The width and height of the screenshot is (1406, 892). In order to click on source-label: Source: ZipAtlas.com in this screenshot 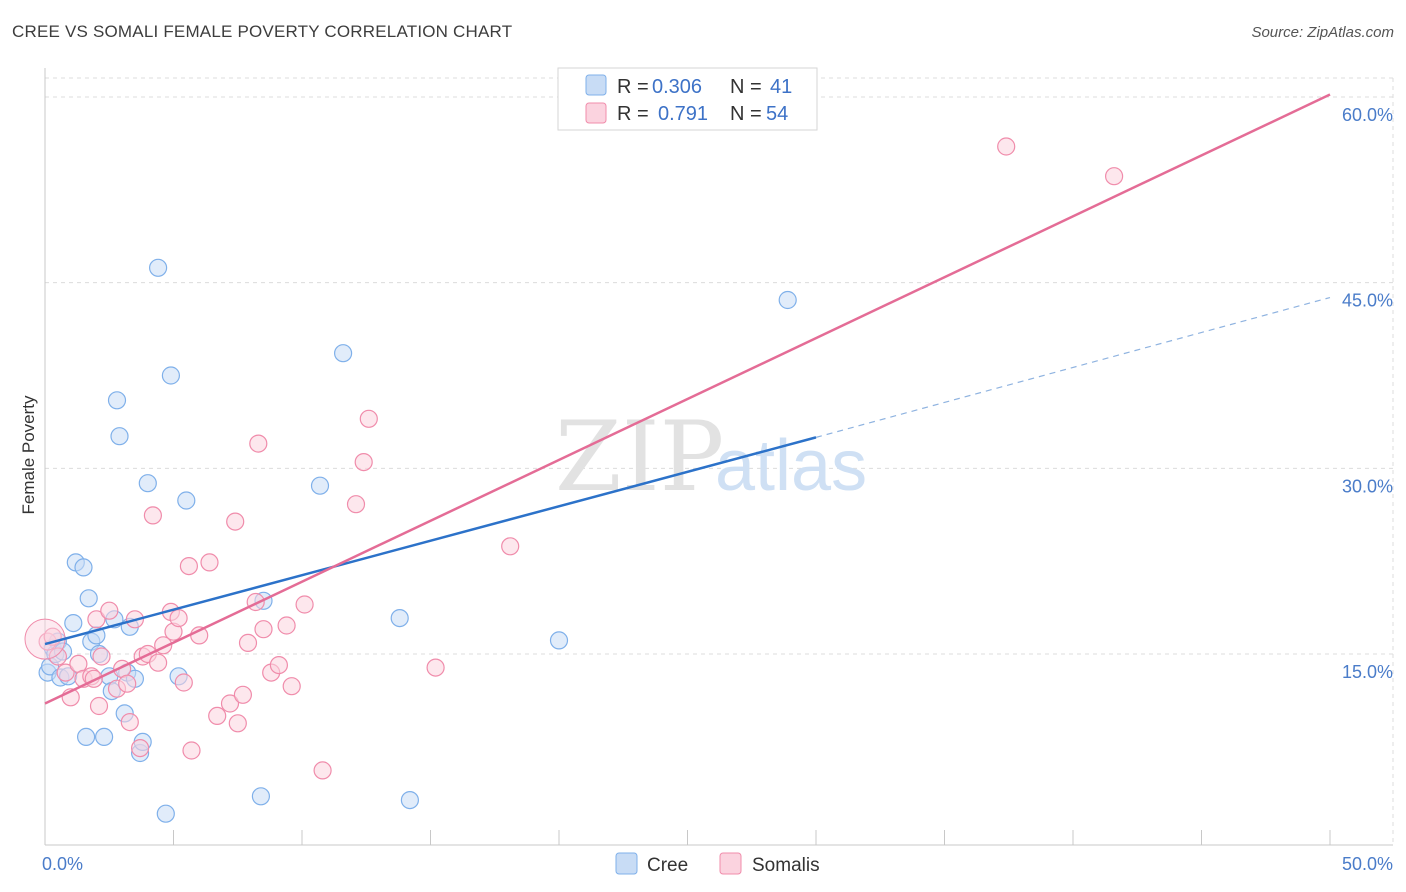, I will do `click(1322, 32)`.